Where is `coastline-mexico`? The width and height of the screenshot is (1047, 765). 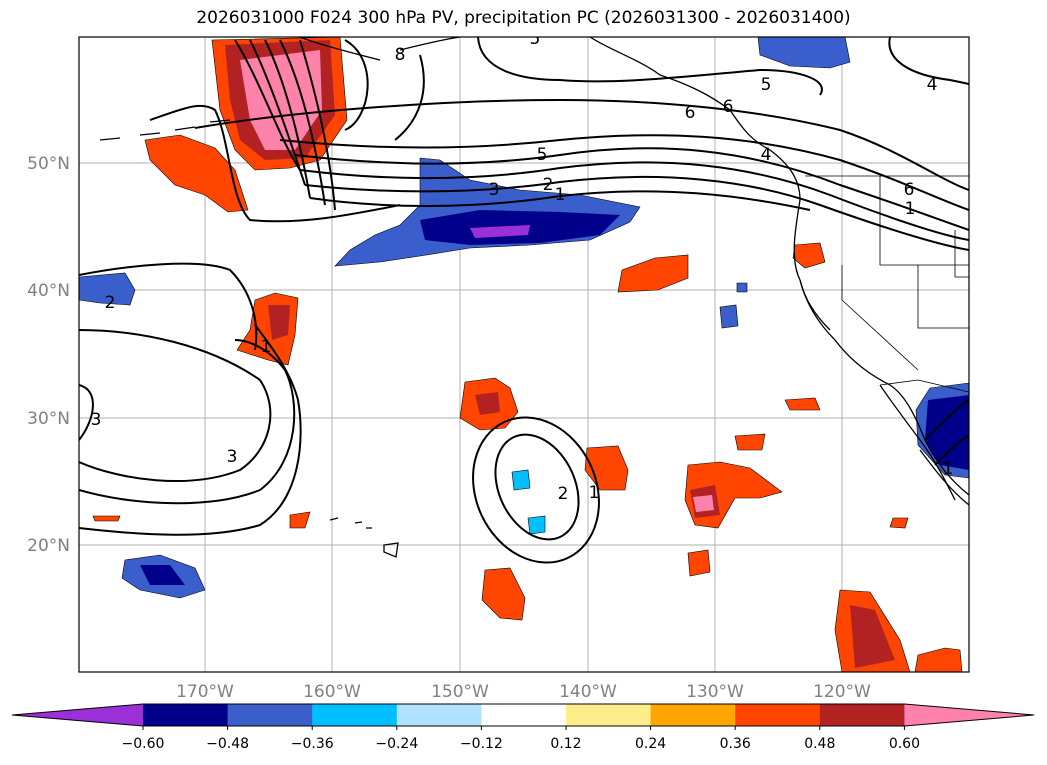
coastline-mexico is located at coordinates (944, 477).